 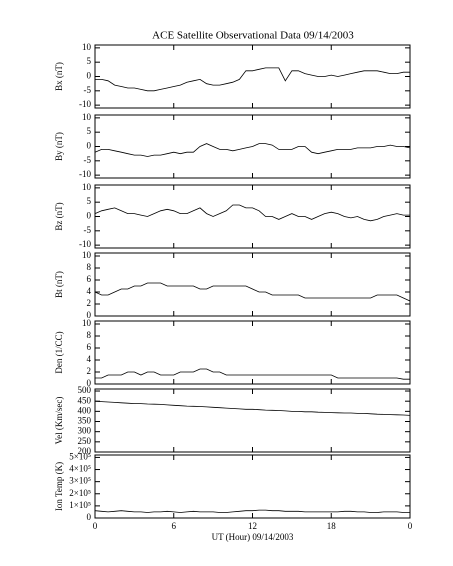 I want to click on x-axis-label: UT (Hour) 09/14/2003, so click(x=253, y=537).